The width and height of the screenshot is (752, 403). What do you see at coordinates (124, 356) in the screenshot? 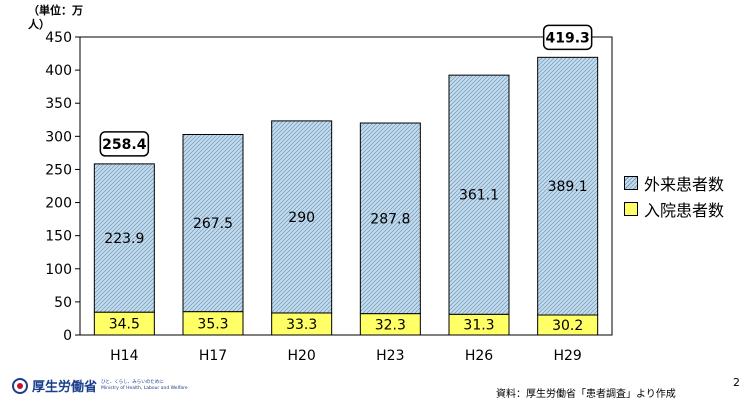
I see `x-tick-label: H14` at bounding box center [124, 356].